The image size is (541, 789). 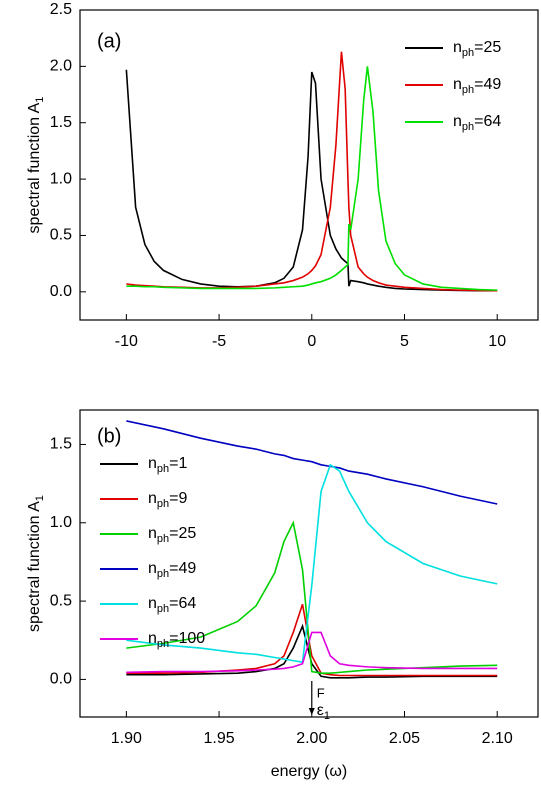 I want to click on legend-label: nph=1, so click(x=168, y=465).